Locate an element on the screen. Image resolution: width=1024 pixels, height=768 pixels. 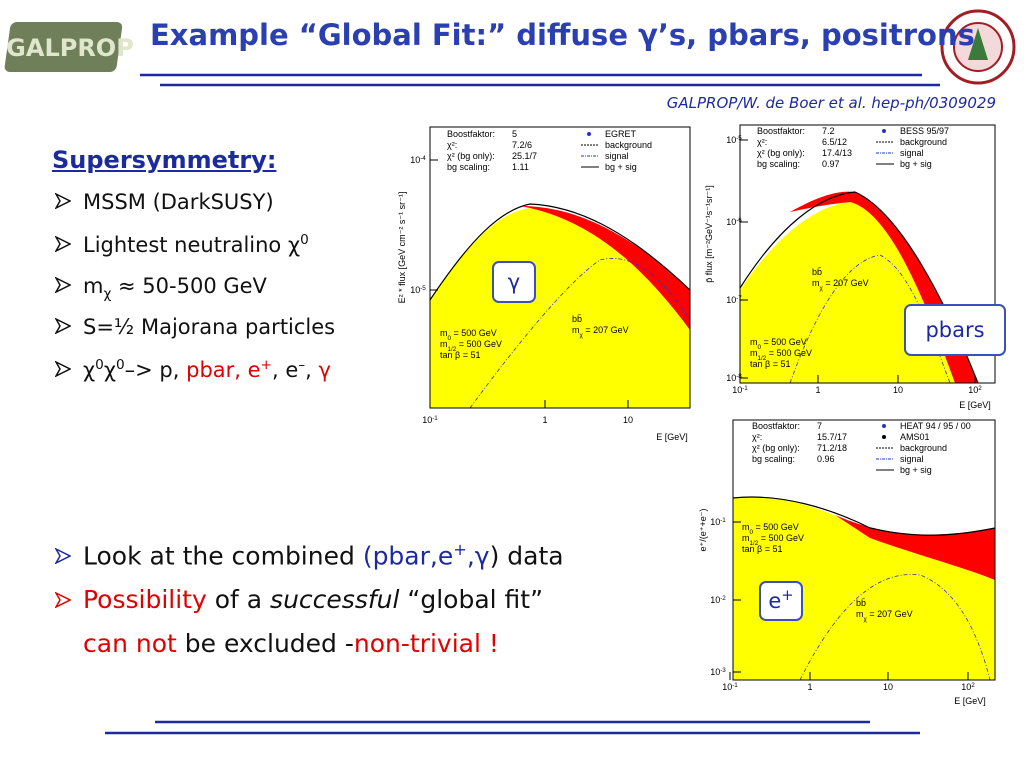
badge-label: pbars is located at coordinates (954, 330).